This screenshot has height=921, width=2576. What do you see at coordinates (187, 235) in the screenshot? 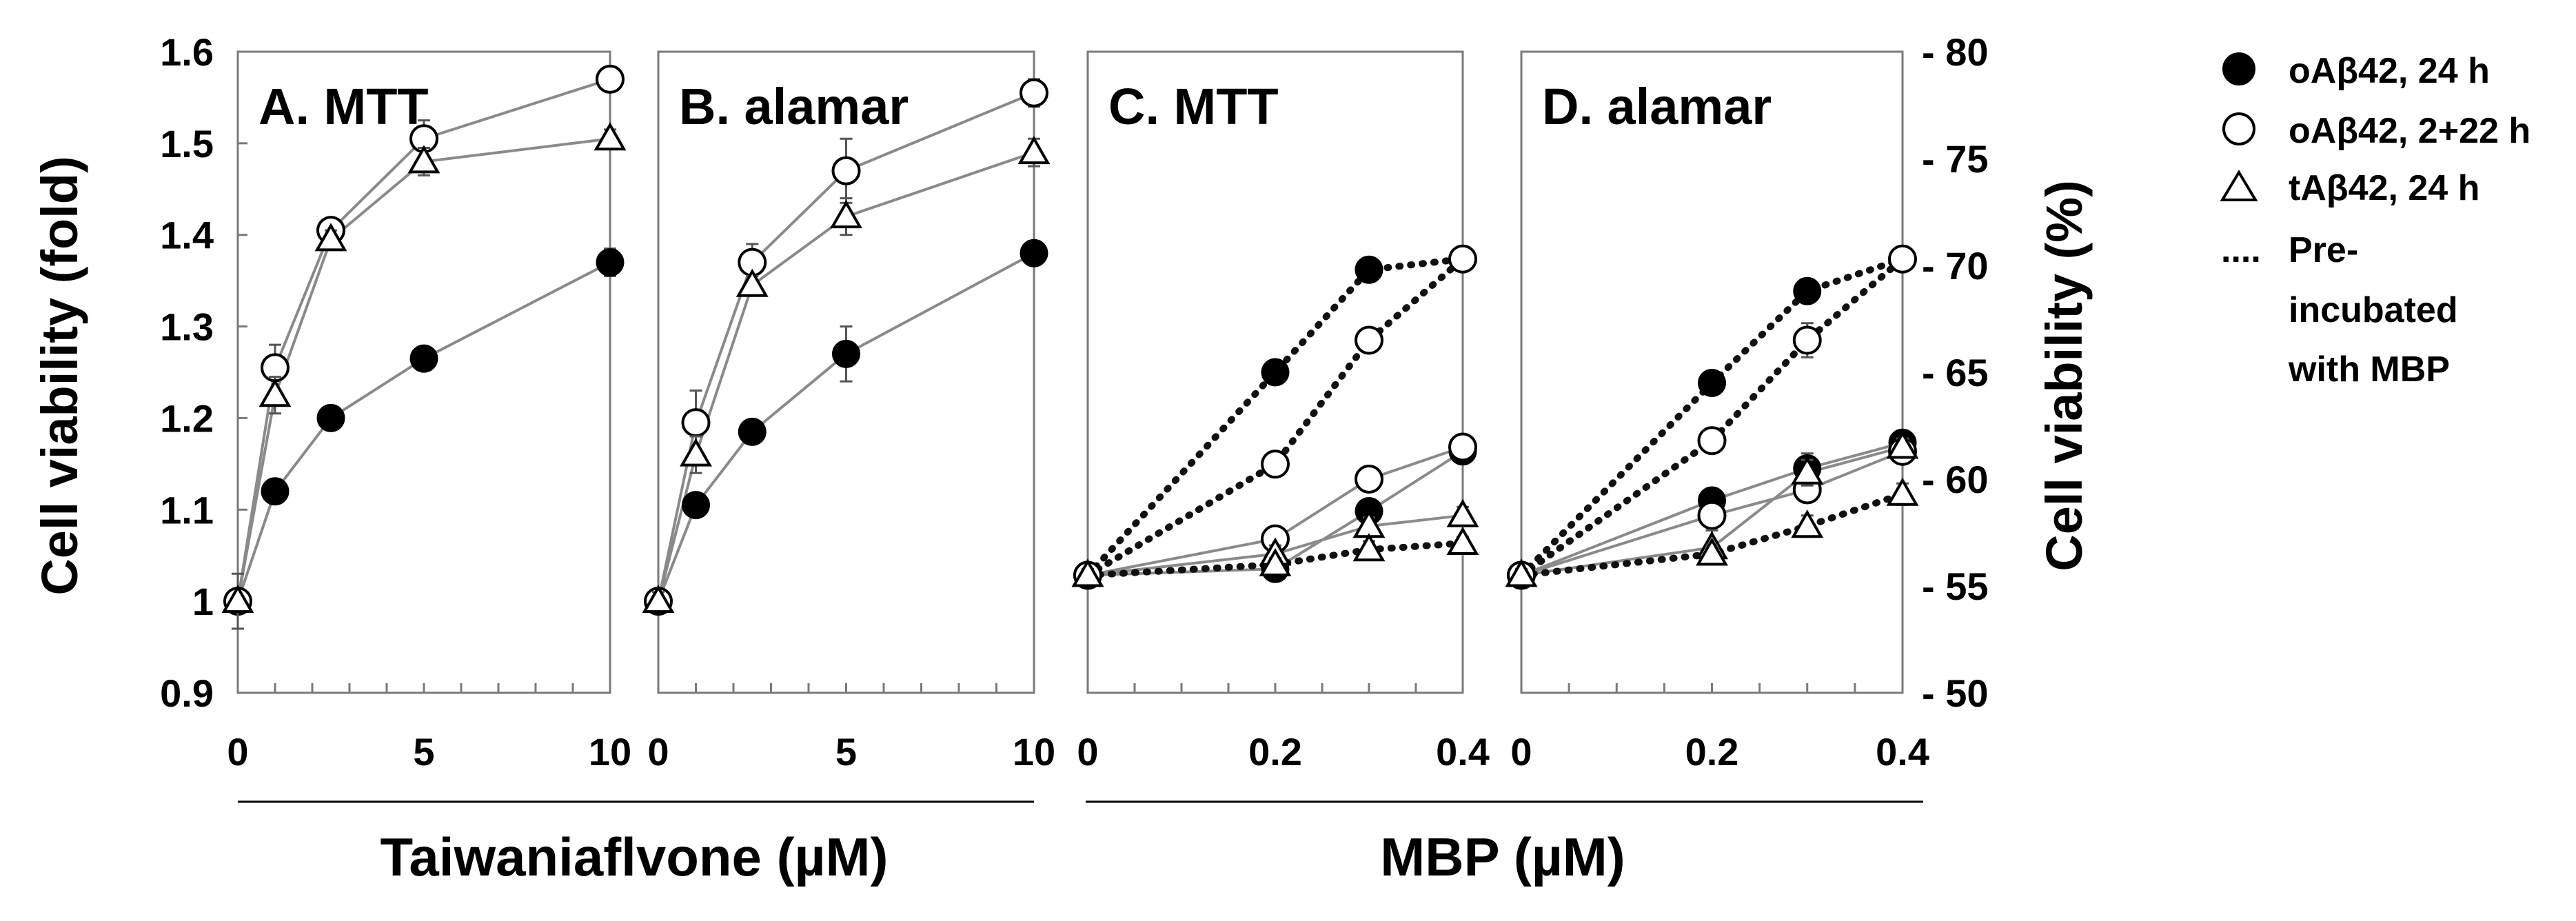
I see `y-tick-label: 1.4` at bounding box center [187, 235].